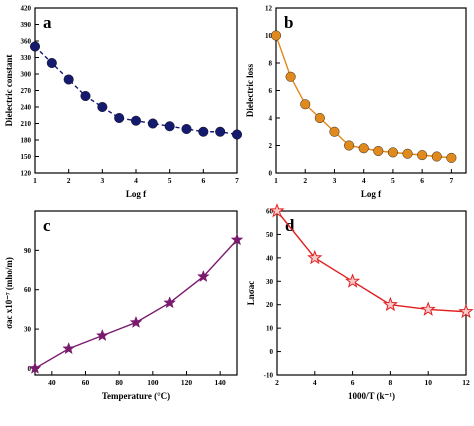  I want to click on y-tick-label: 150, so click(26, 157).